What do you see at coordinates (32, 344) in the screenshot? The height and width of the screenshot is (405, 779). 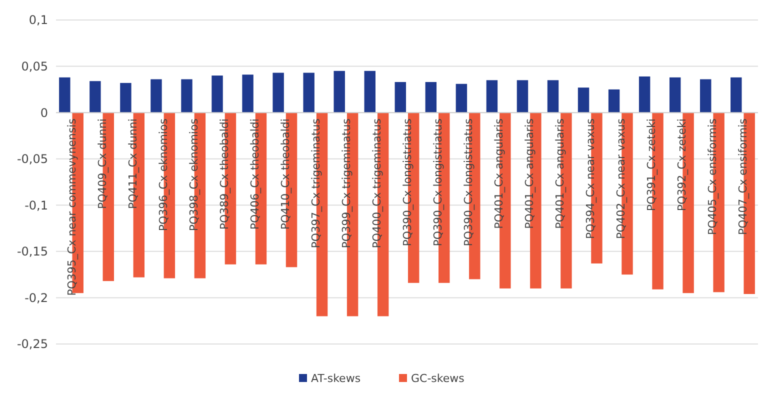 I see `y-tick-label: -0,25` at bounding box center [32, 344].